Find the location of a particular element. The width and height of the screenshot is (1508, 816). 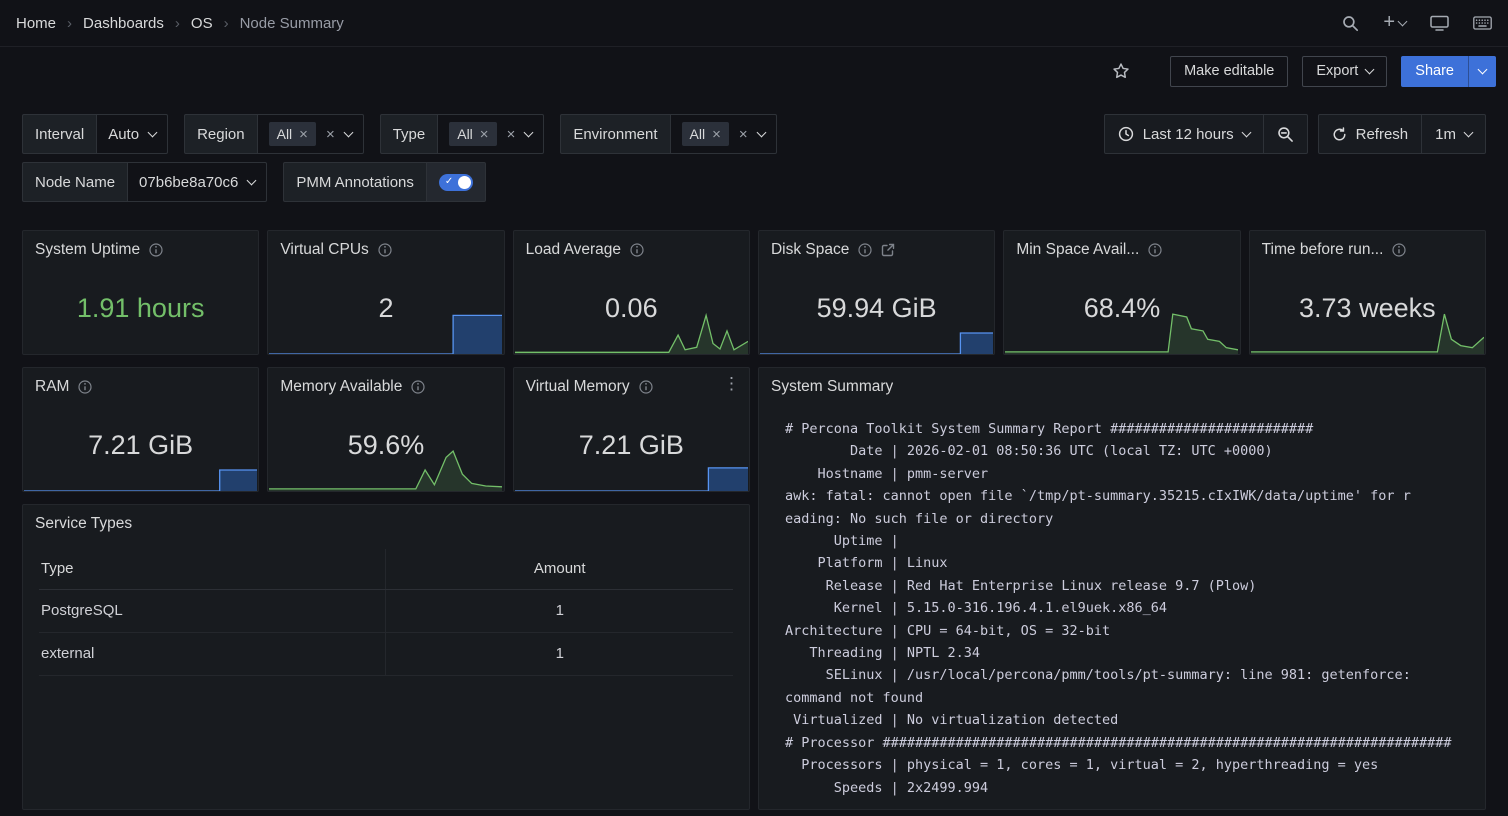

panel-title: RAM is located at coordinates (52, 386).